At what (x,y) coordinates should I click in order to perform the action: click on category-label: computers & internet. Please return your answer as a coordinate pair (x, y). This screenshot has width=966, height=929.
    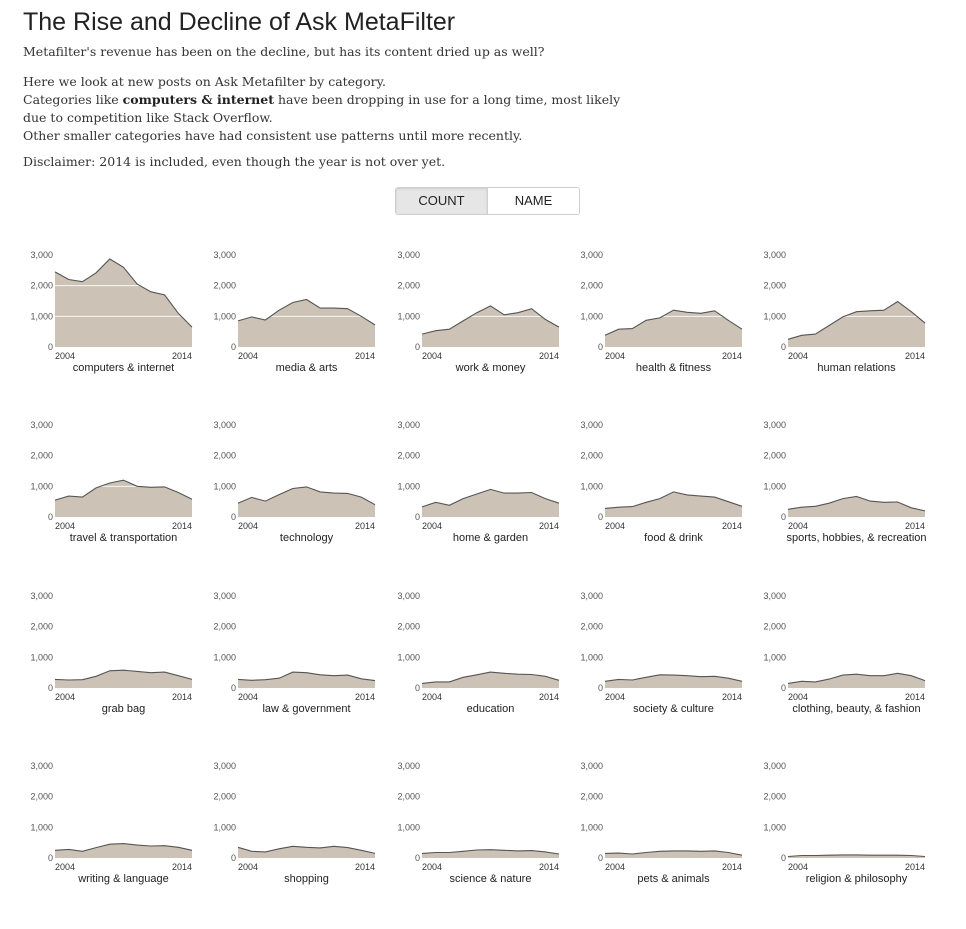
    Looking at the image, I should click on (124, 368).